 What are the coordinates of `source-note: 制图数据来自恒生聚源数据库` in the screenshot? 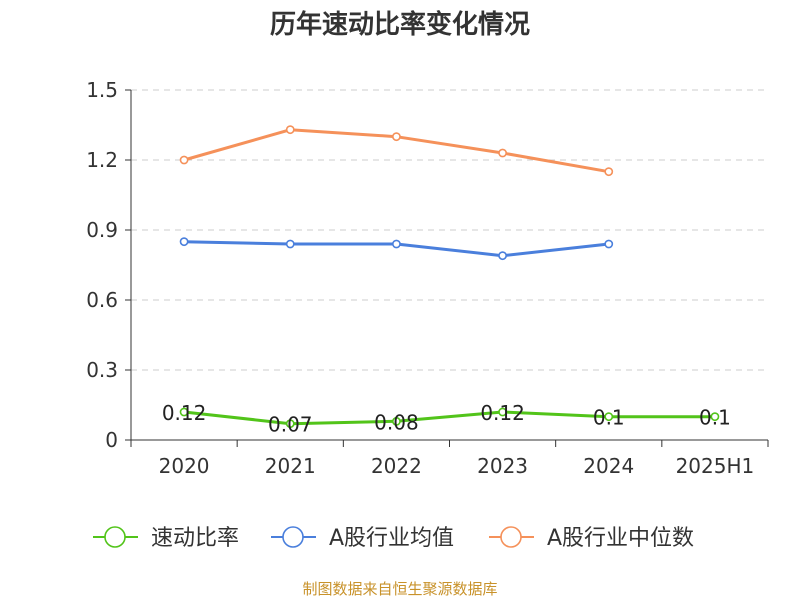 It's located at (399, 589).